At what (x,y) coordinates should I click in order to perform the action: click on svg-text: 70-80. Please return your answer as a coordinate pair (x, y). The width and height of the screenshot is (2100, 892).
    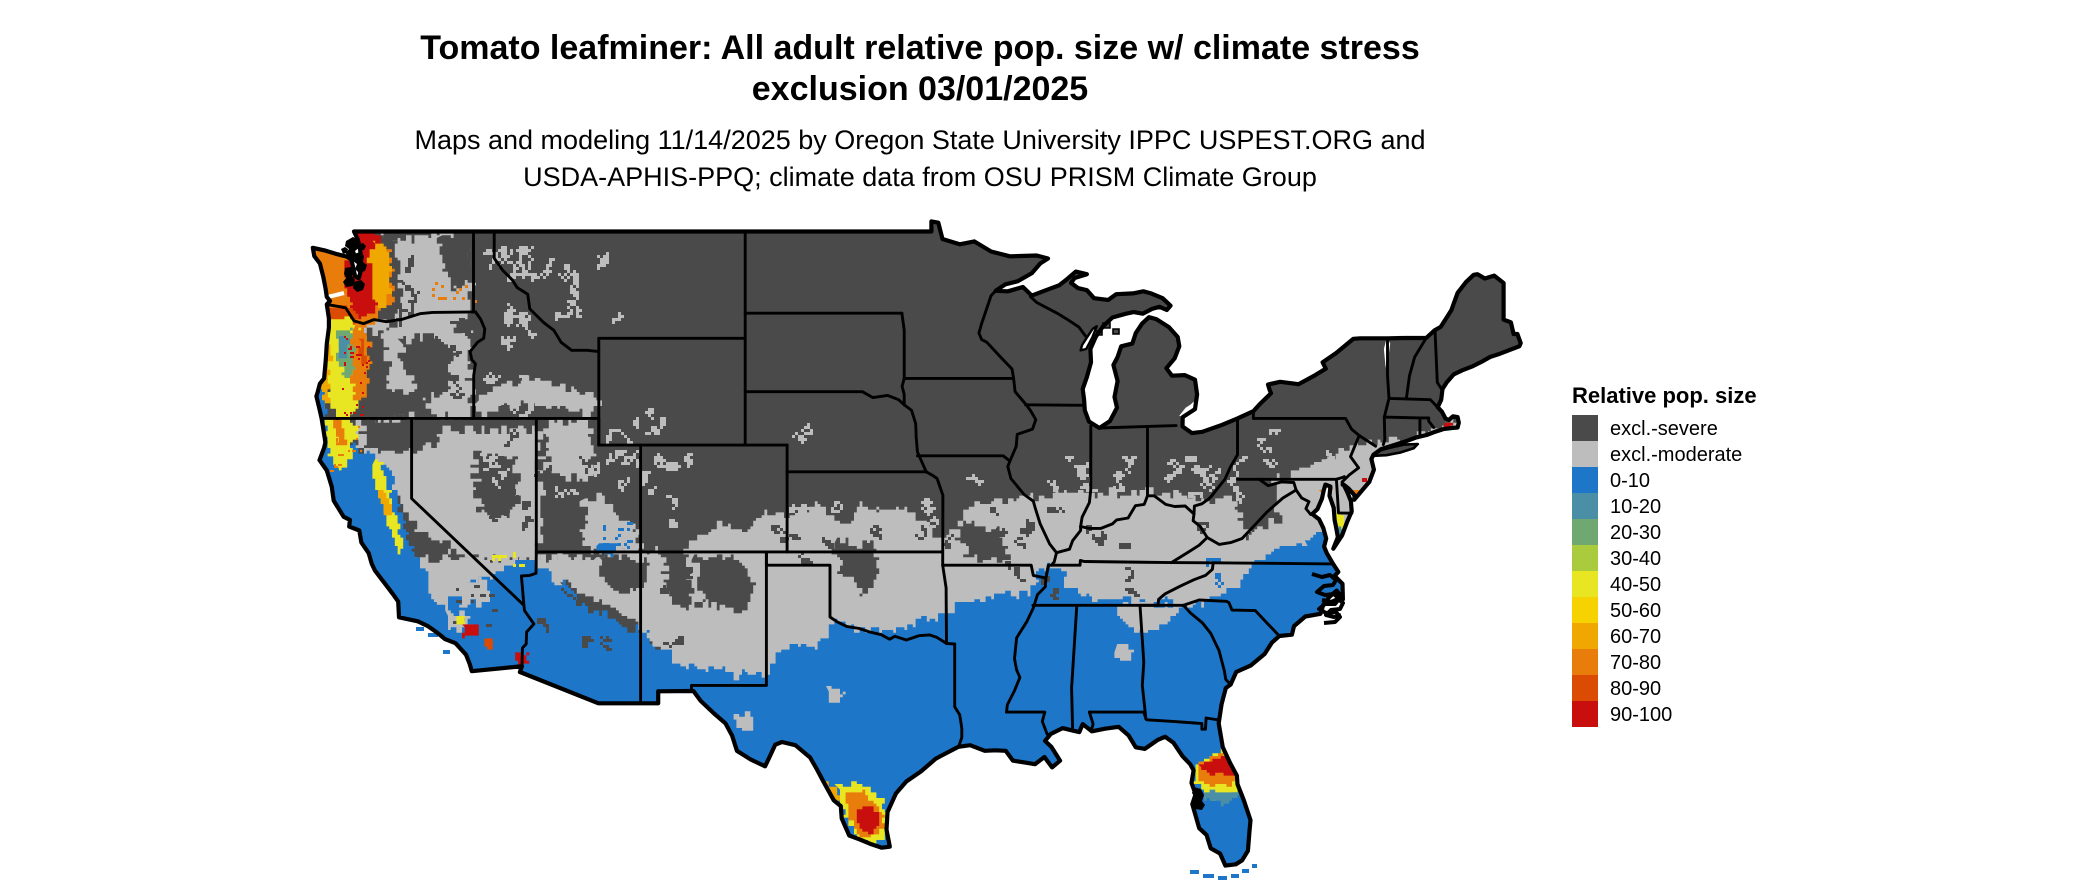
    Looking at the image, I should click on (1635, 663).